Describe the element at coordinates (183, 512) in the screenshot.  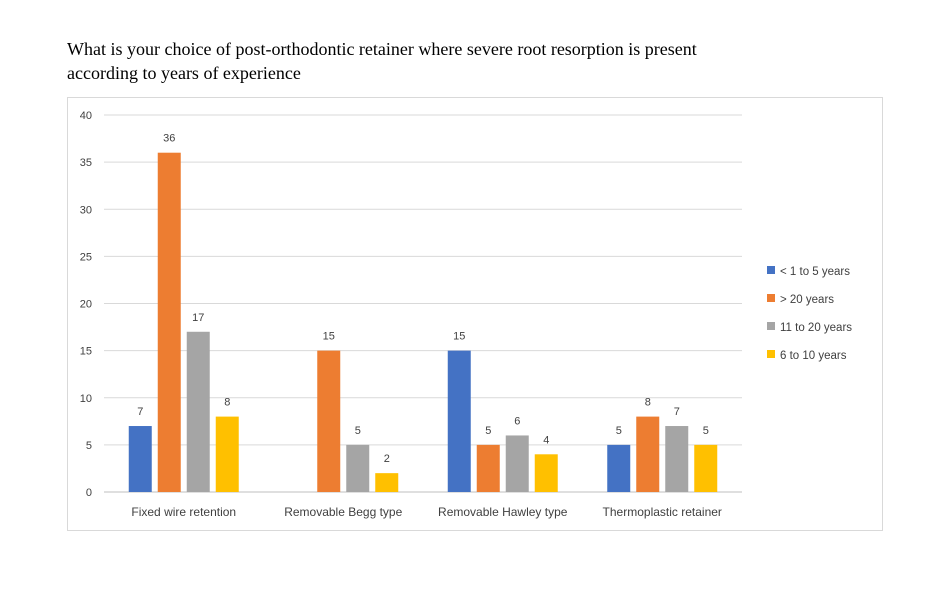
I see `x-category-label: Fixed wire retention` at that location.